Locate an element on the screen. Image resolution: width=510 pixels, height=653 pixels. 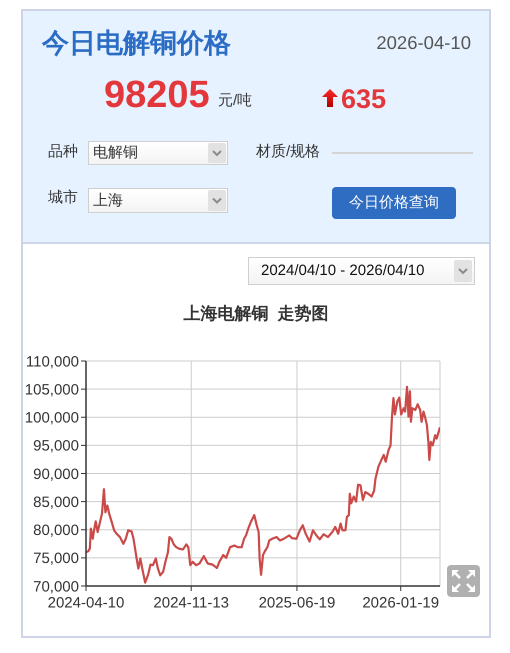
text: 品种 is located at coordinates (63, 152).